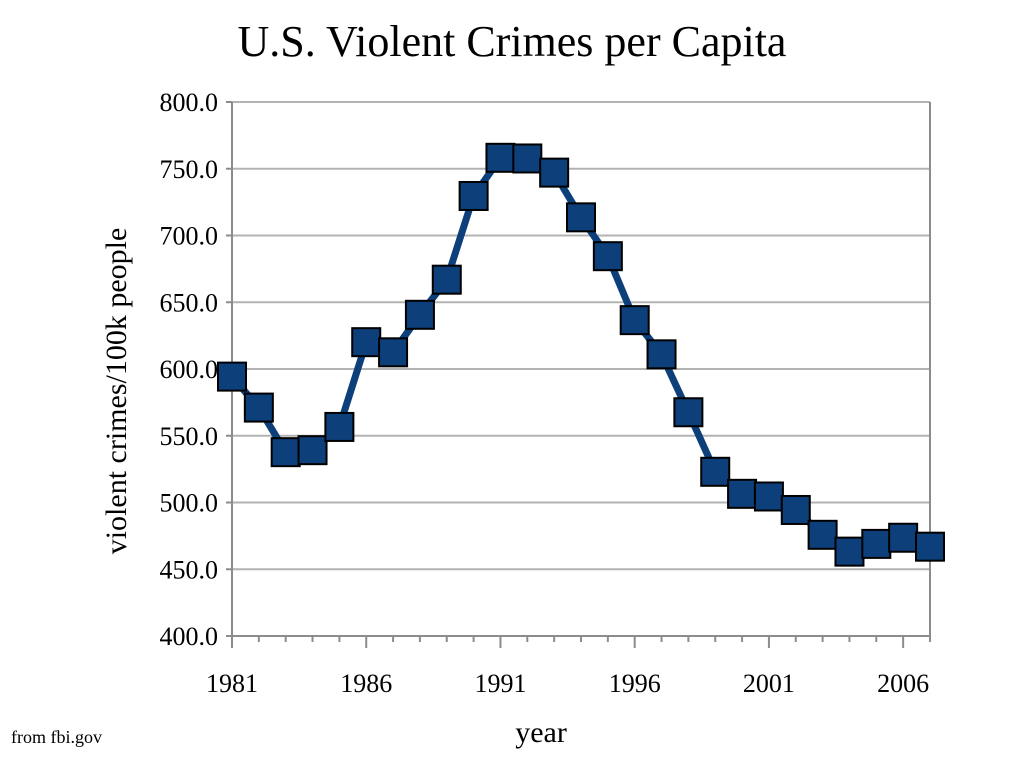 This screenshot has width=1024, height=768. I want to click on y-axis-label: violent crimes/100k people, so click(116, 391).